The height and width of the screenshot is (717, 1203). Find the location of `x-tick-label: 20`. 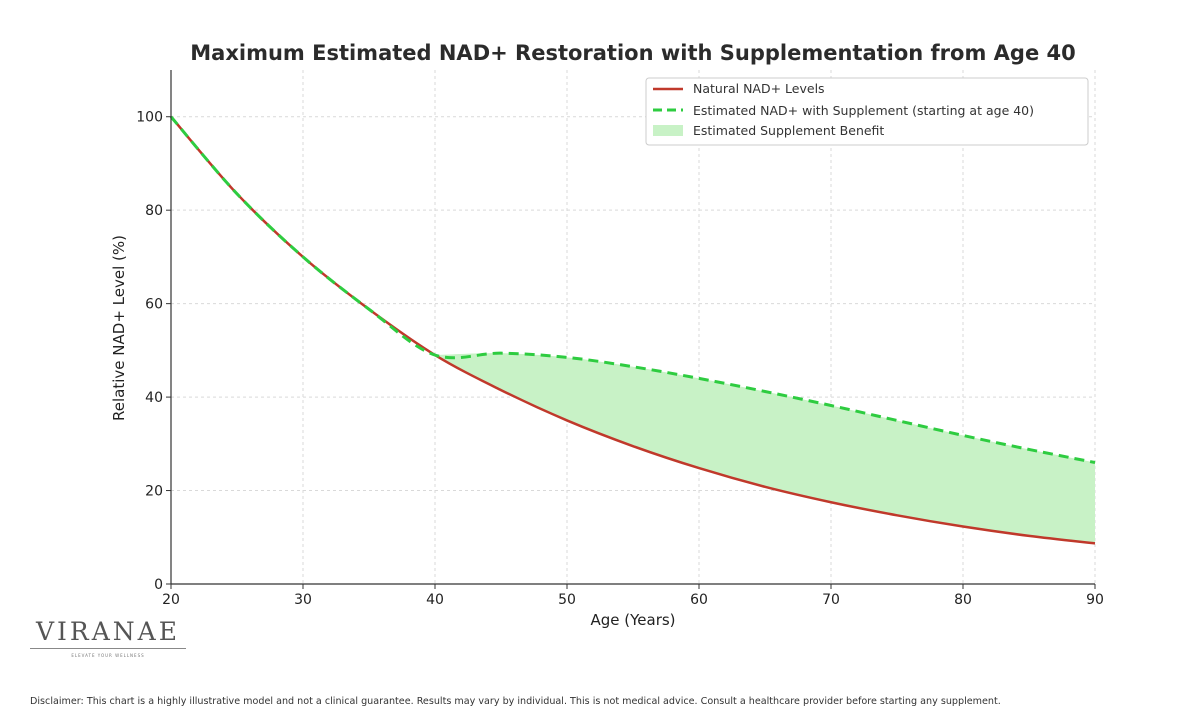

x-tick-label: 20 is located at coordinates (171, 600).